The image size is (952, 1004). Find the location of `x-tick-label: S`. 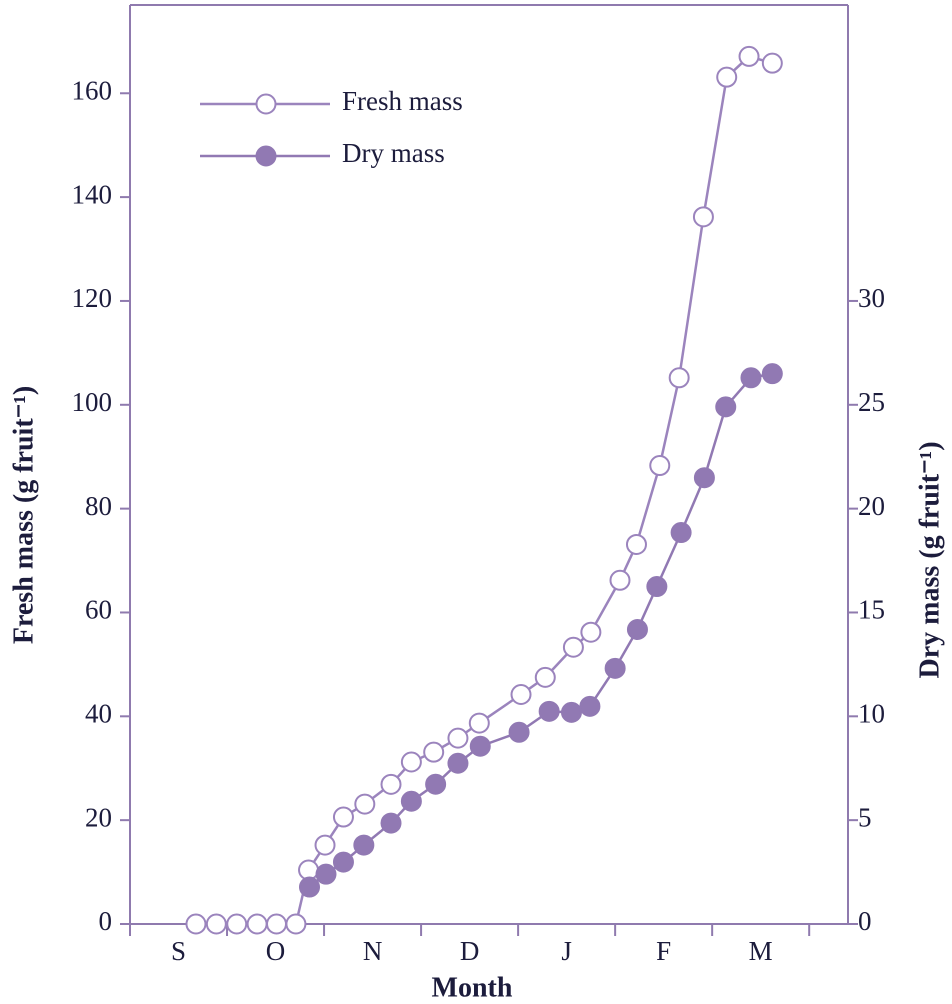

x-tick-label: S is located at coordinates (178, 951).